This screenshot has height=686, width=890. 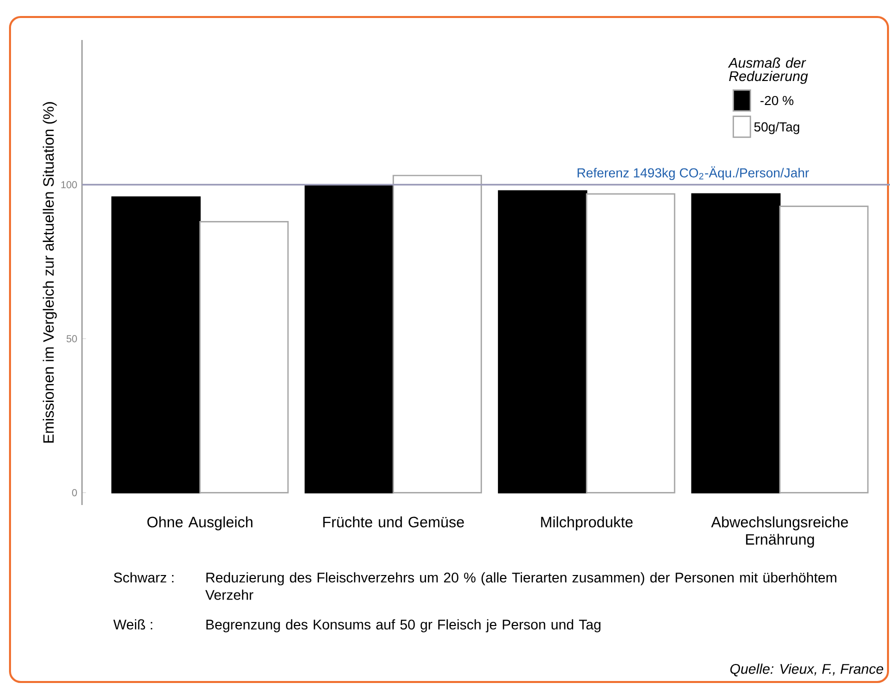 What do you see at coordinates (49, 272) in the screenshot?
I see `y-axis-title: Emissionen im Vergleich zur aktuellen Situation (%)` at bounding box center [49, 272].